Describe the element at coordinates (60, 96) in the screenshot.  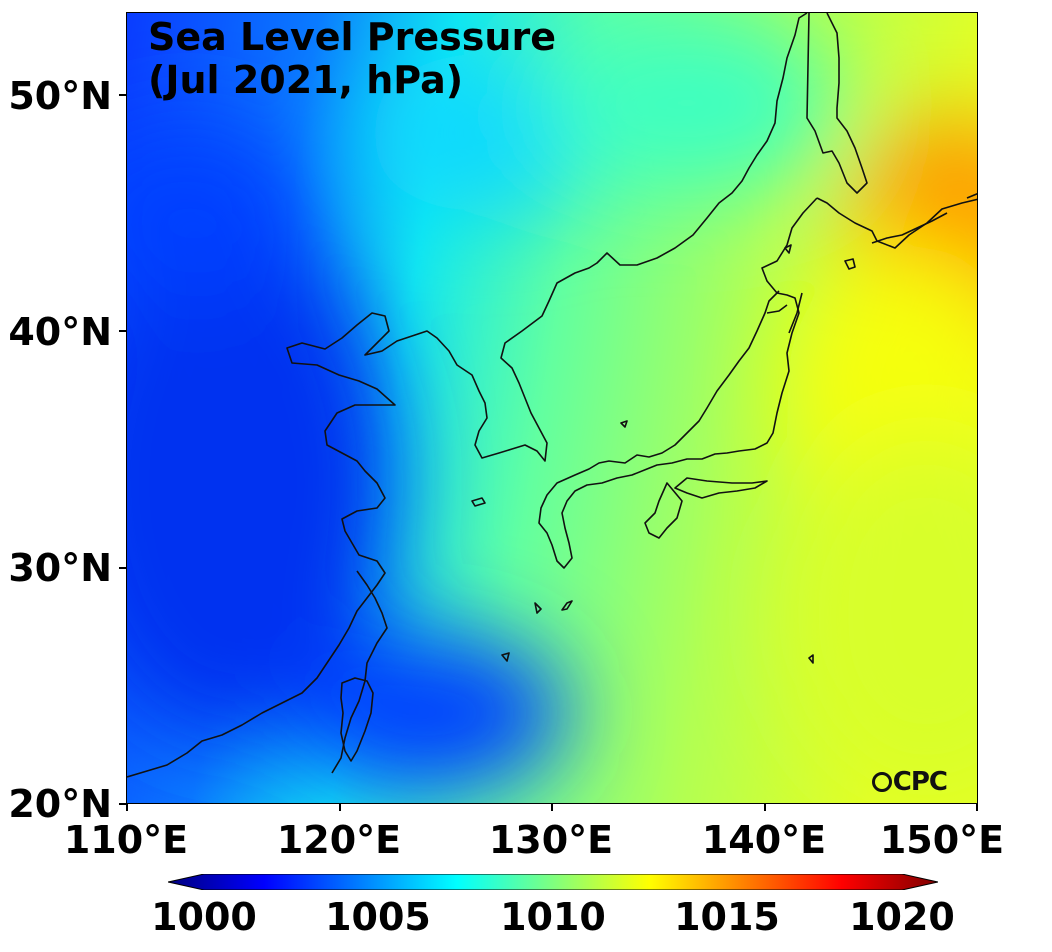
I see `y-tick-label-50n: 50°N` at that location.